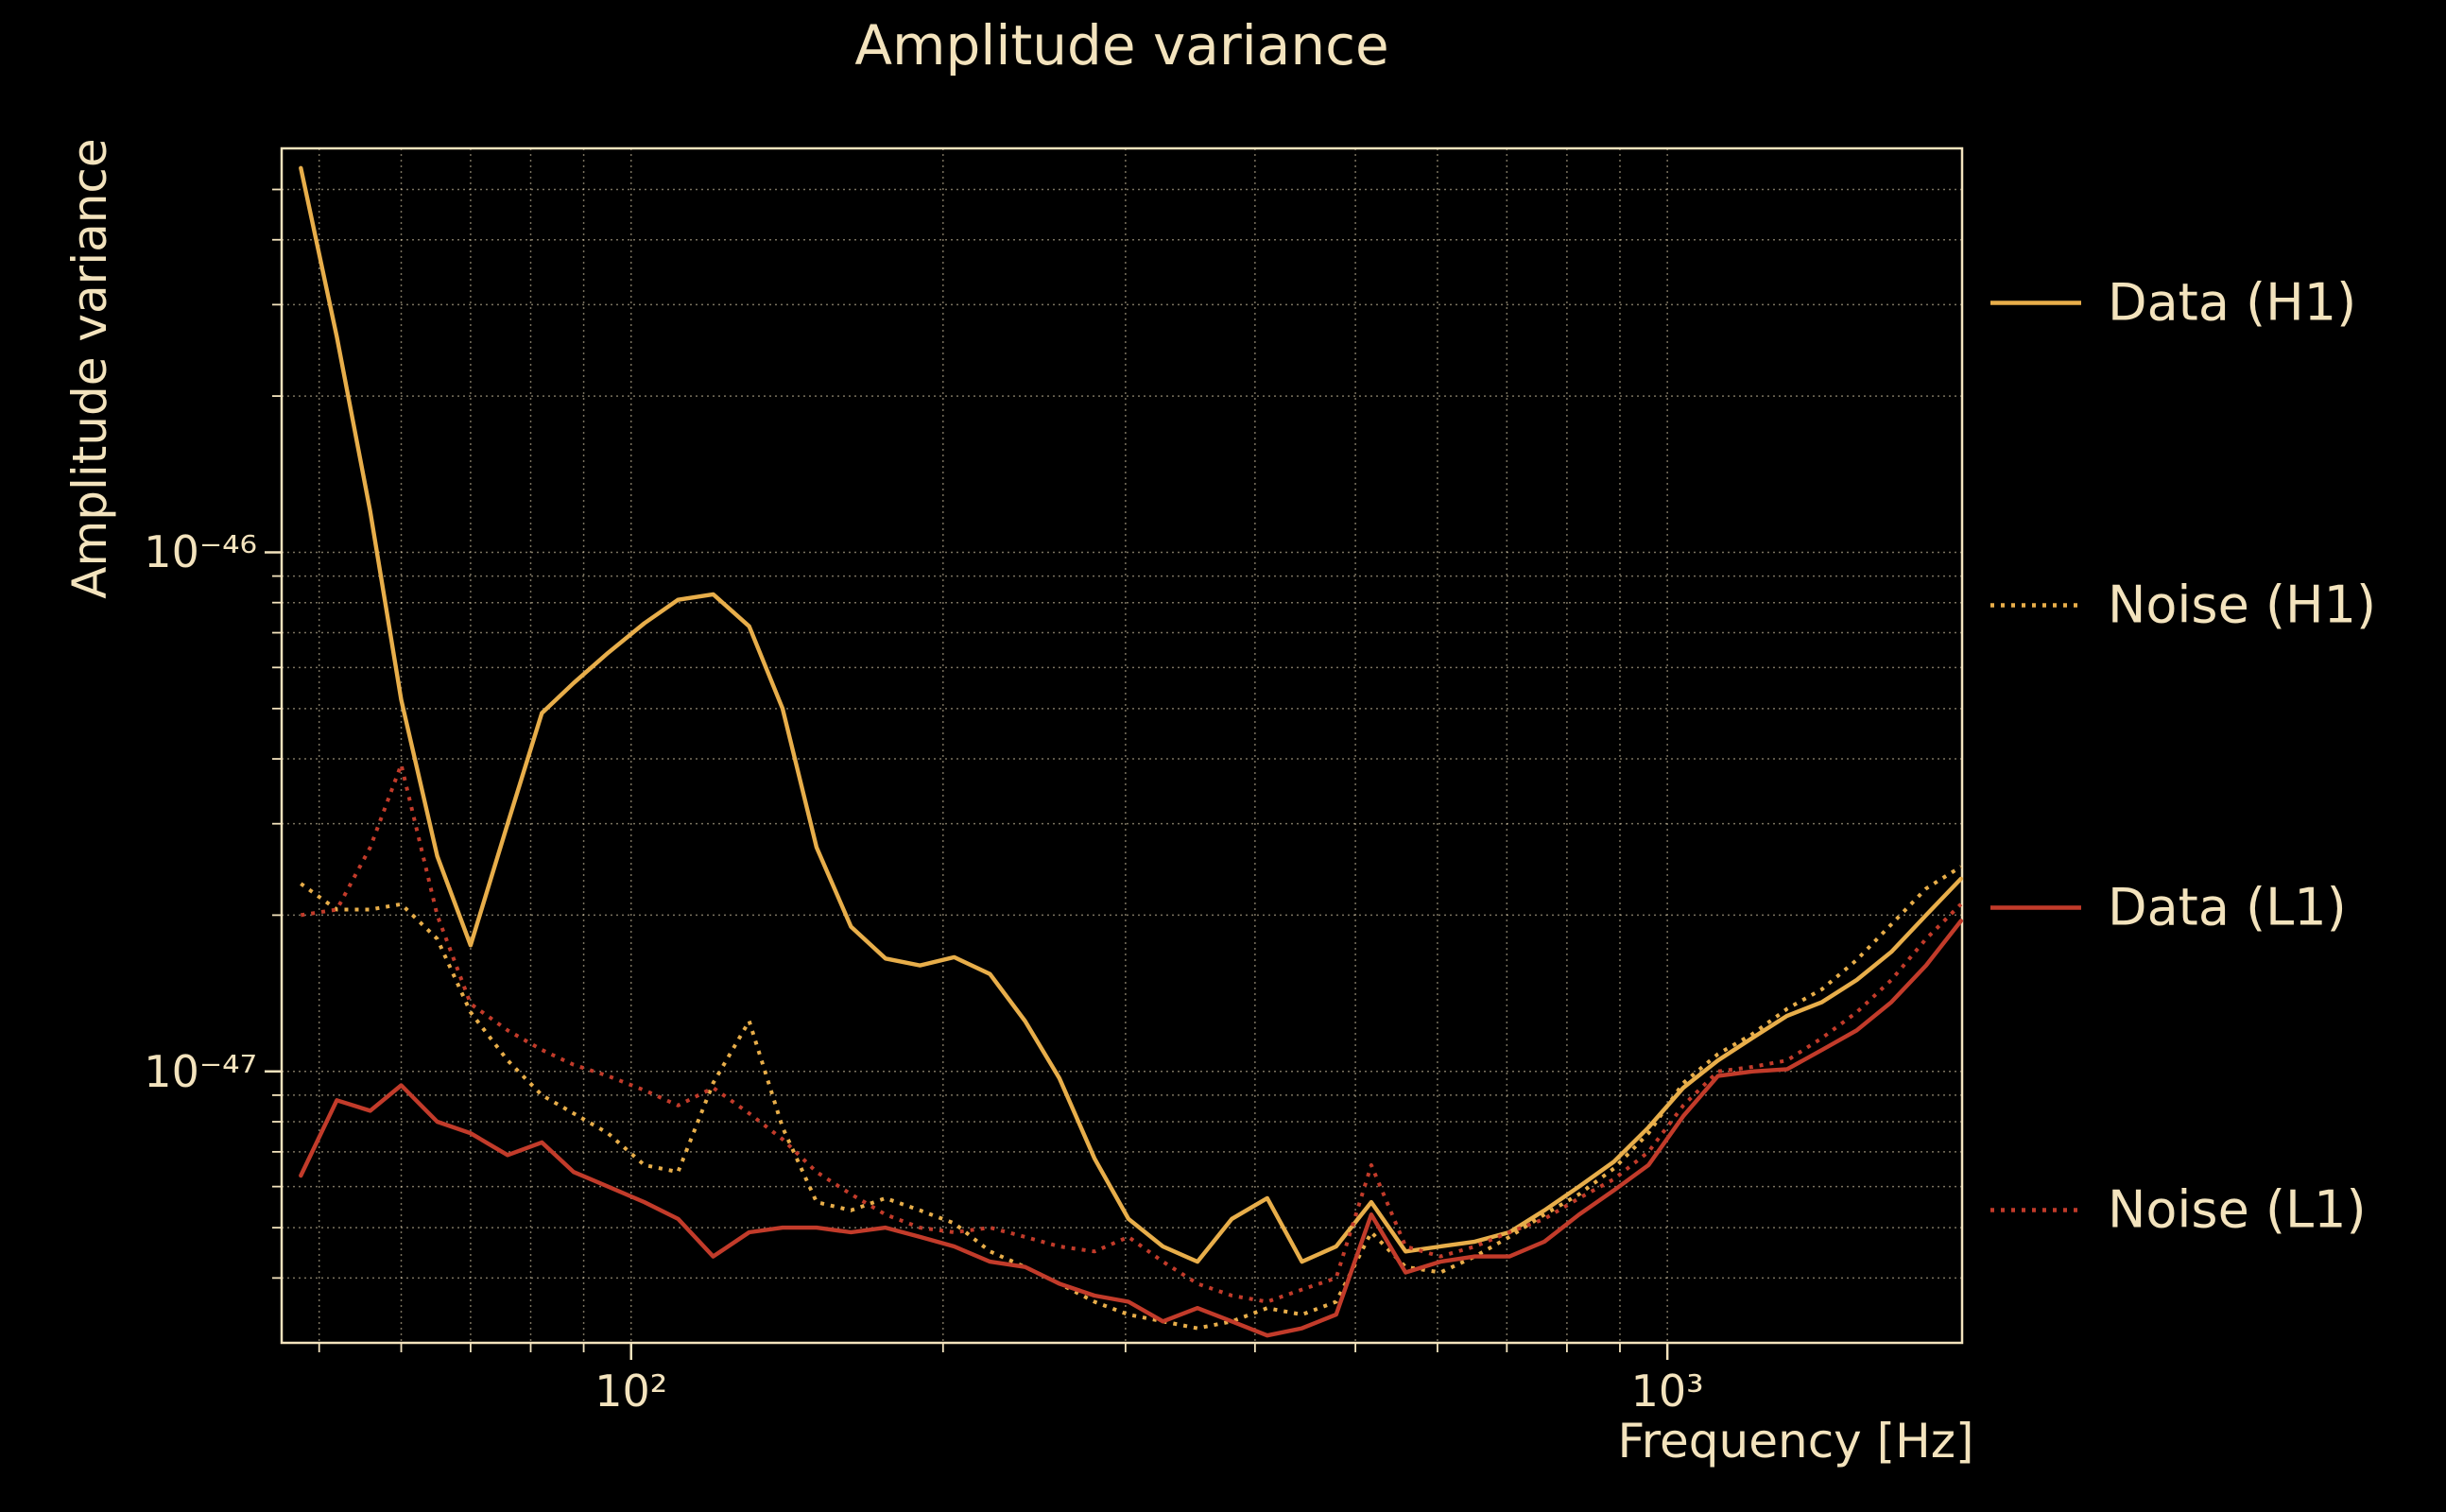  I want to click on legend-label: Noise (H1), so click(2242, 605).